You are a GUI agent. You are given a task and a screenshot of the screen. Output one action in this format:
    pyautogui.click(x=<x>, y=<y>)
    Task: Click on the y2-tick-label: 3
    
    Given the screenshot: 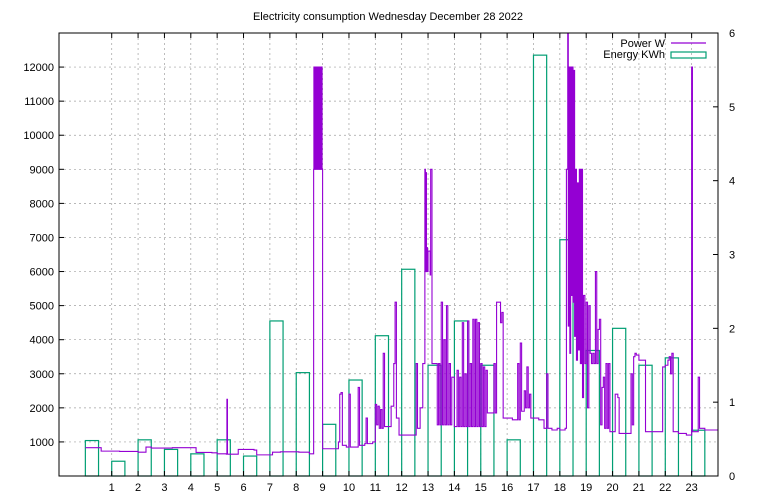 What is the action you would take?
    pyautogui.click(x=732, y=256)
    